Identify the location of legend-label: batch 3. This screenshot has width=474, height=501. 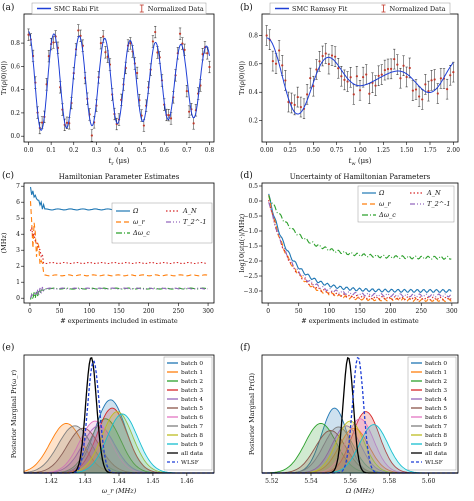
(192, 391).